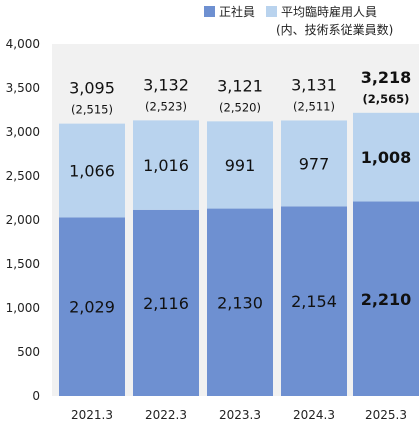  I want to click on x-tick-label: 2024.3, so click(314, 415).